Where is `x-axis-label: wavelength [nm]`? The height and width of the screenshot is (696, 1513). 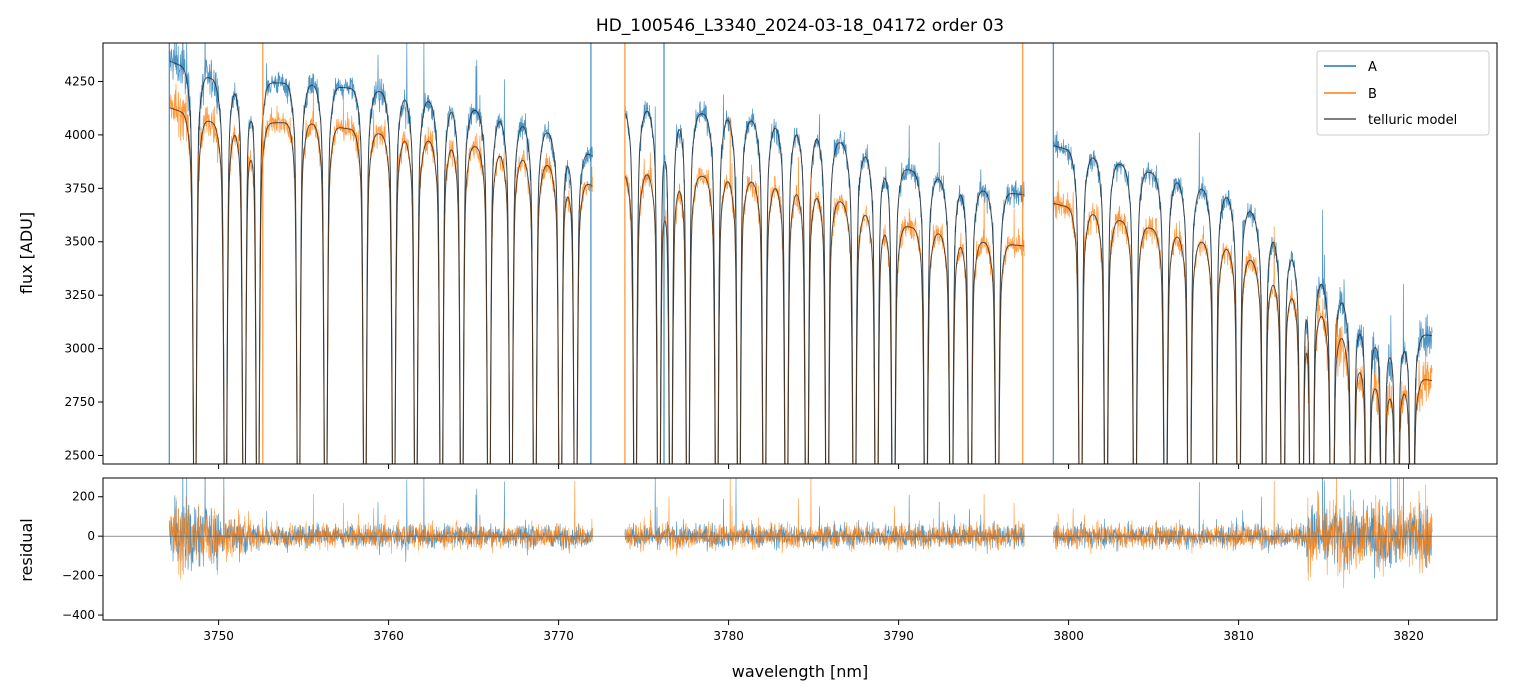
x-axis-label: wavelength [nm] is located at coordinates (800, 671).